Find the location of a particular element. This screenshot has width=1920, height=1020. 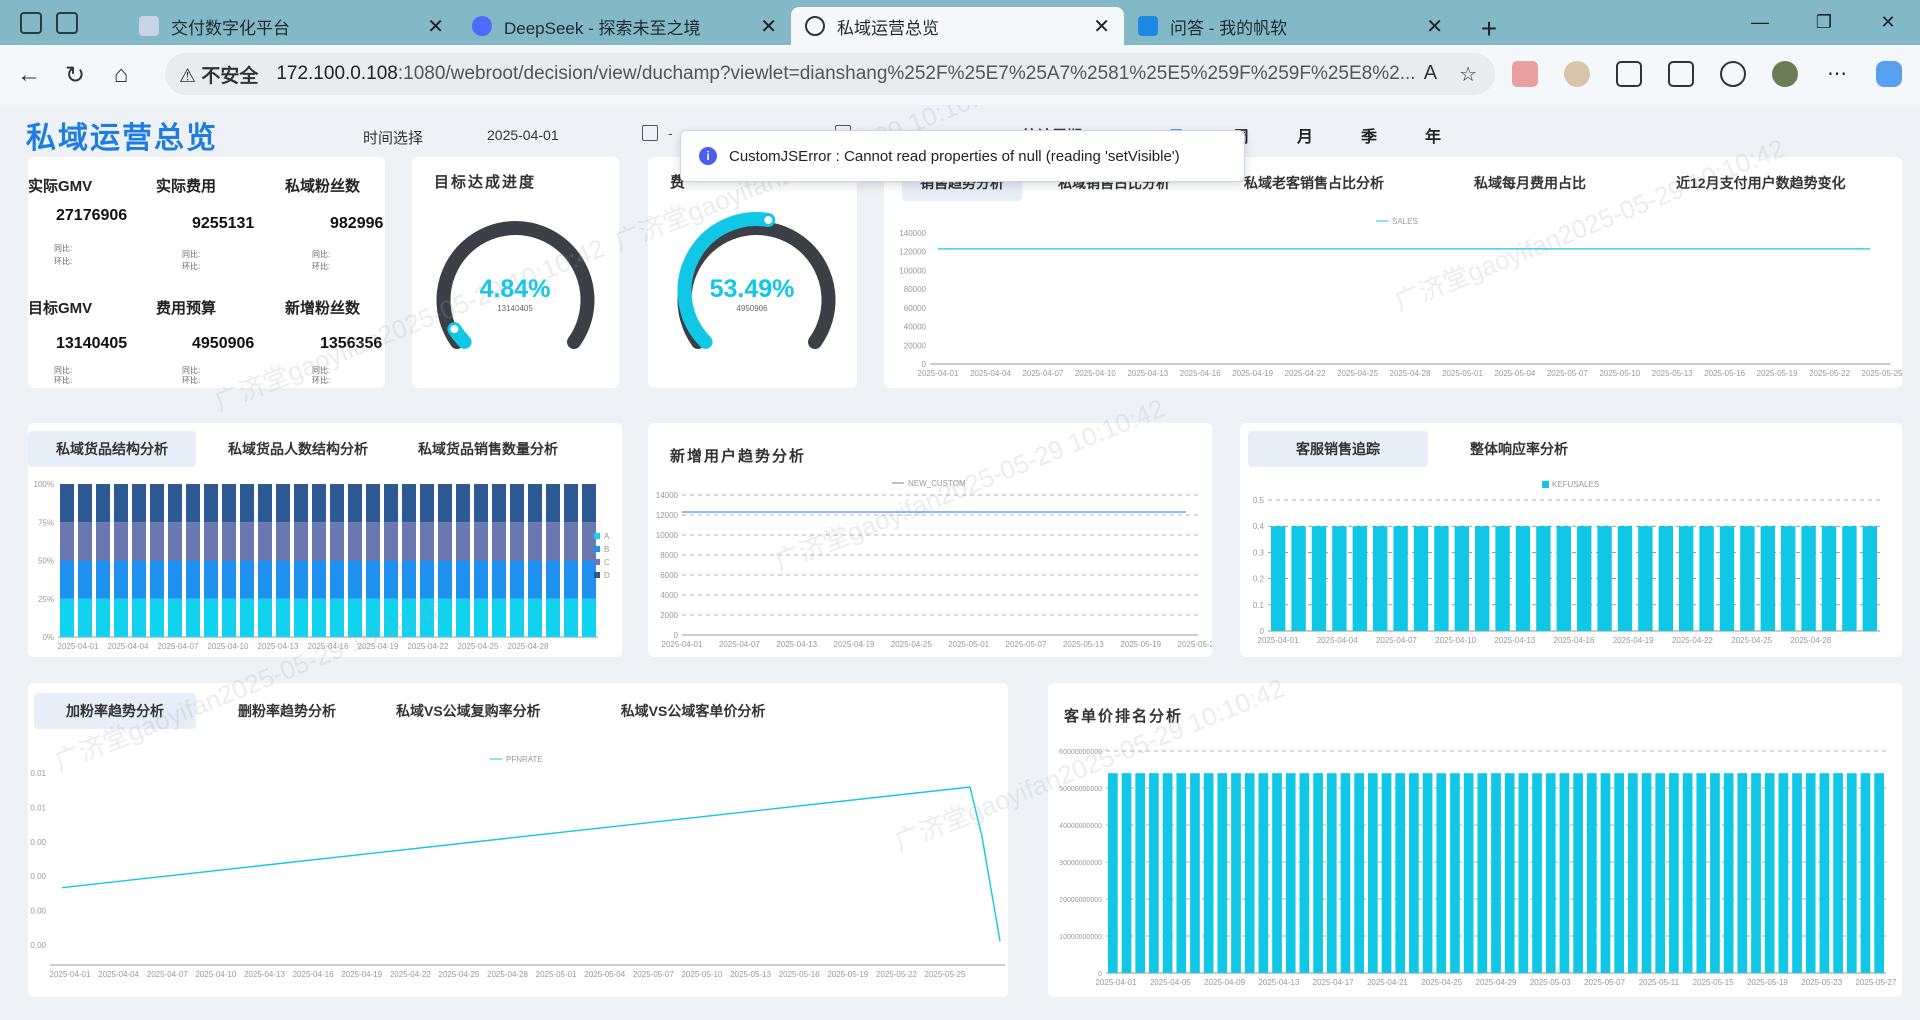

browser-tab-2: 私域运营总览 ✕ is located at coordinates (957, 26).